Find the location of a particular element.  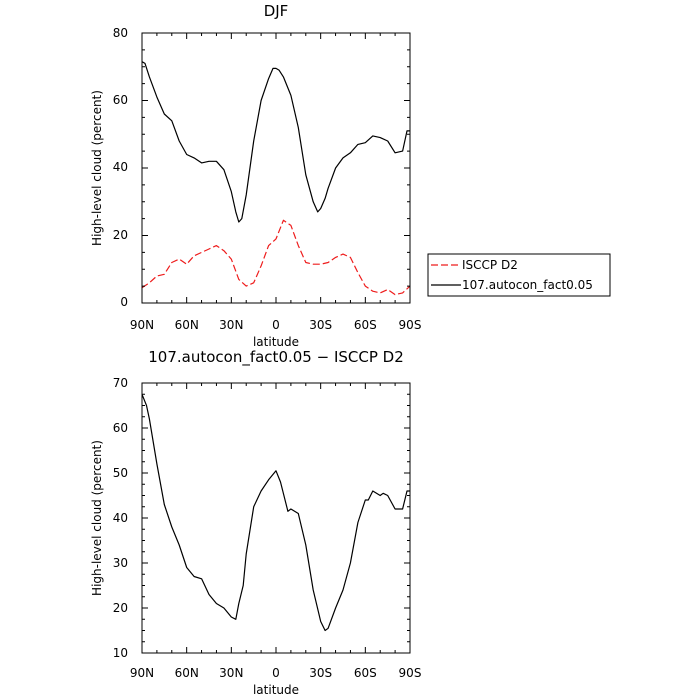

top-chart-ticks is located at coordinates (276, 168).